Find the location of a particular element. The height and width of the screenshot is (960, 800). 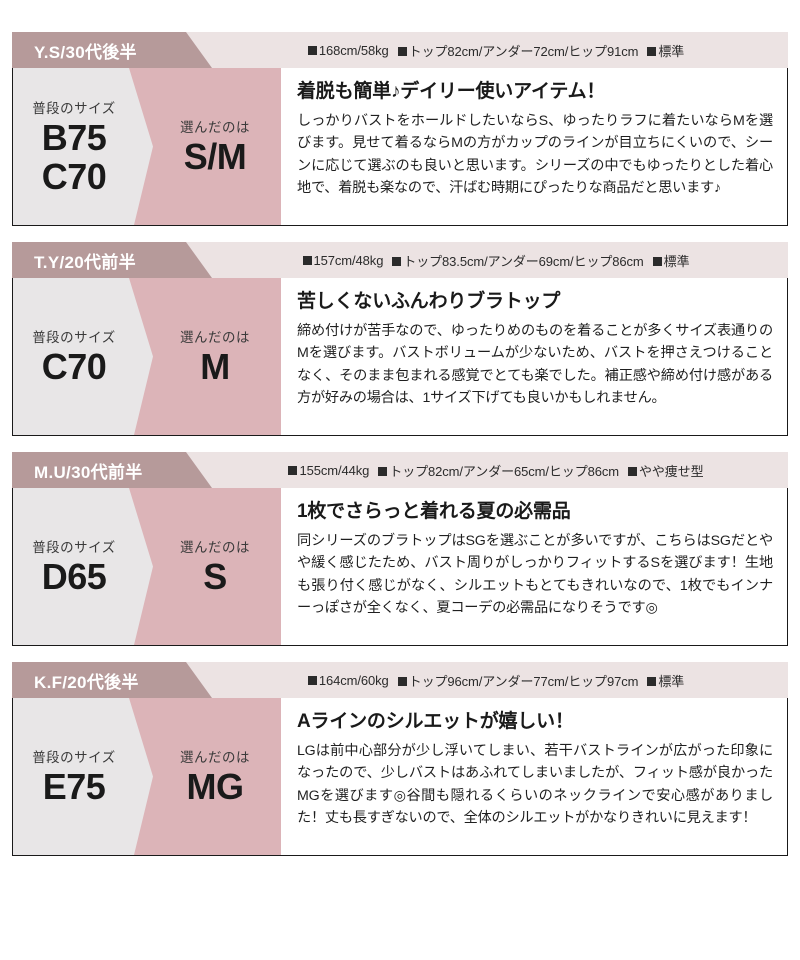

usual-size-value: B75 C70 is located at coordinates (74, 157).